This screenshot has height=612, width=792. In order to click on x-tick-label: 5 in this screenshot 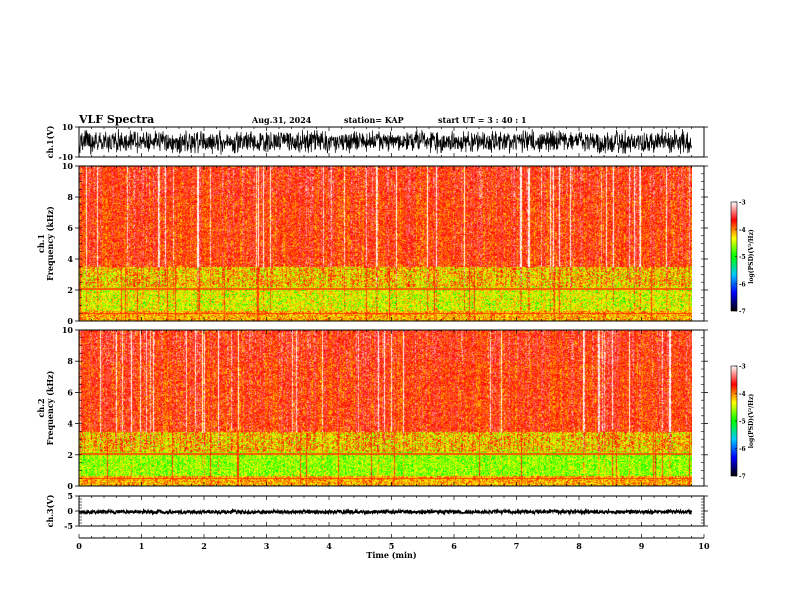, I will do `click(392, 546)`.